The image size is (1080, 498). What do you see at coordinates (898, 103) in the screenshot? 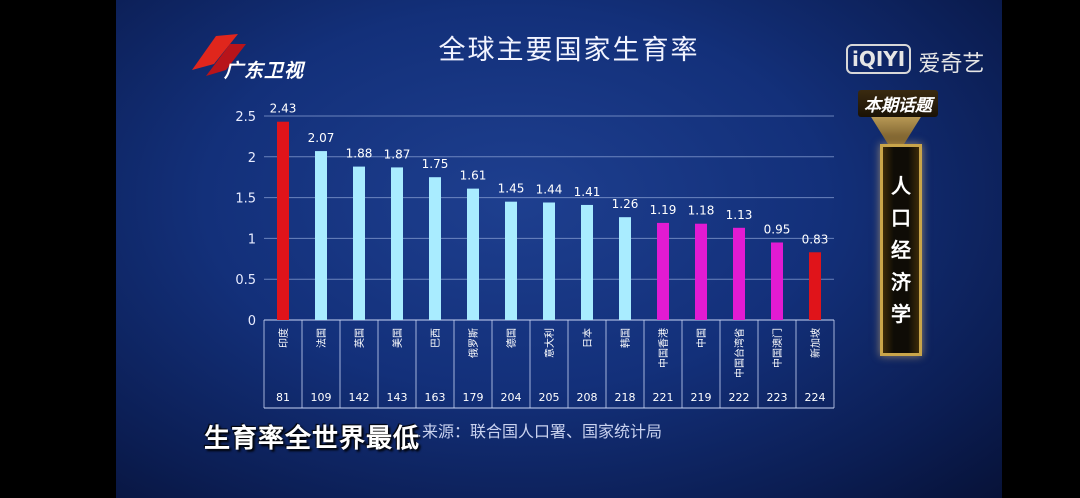
I see `topic-label: 本期话题` at bounding box center [898, 103].